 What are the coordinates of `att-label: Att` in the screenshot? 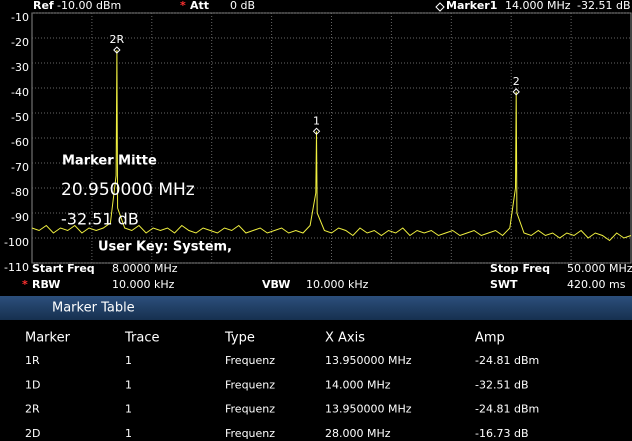 It's located at (199, 6).